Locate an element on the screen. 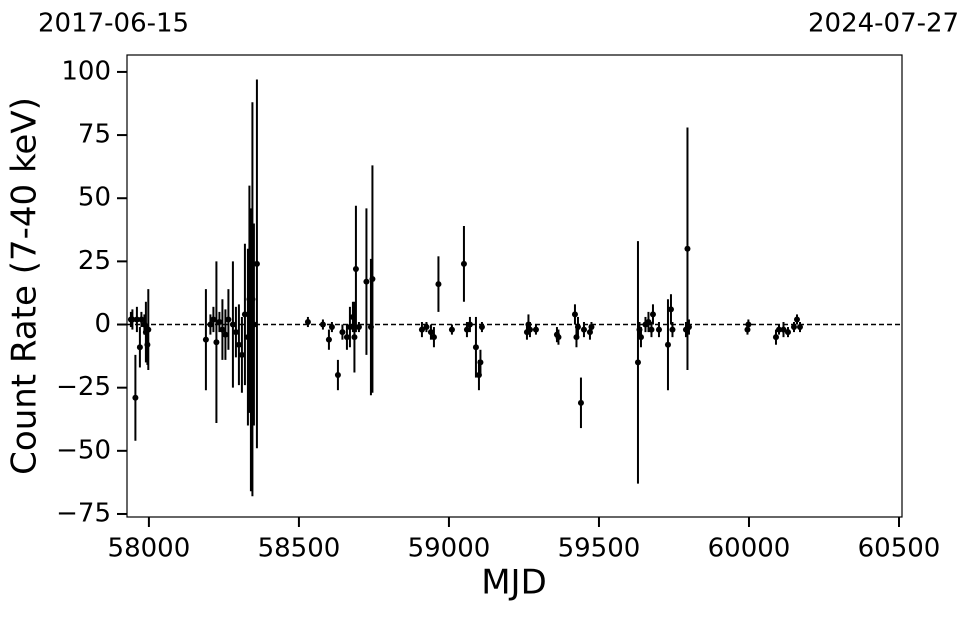 The height and width of the screenshot is (617, 980). end-date: 2024-07-27 is located at coordinates (883, 24).